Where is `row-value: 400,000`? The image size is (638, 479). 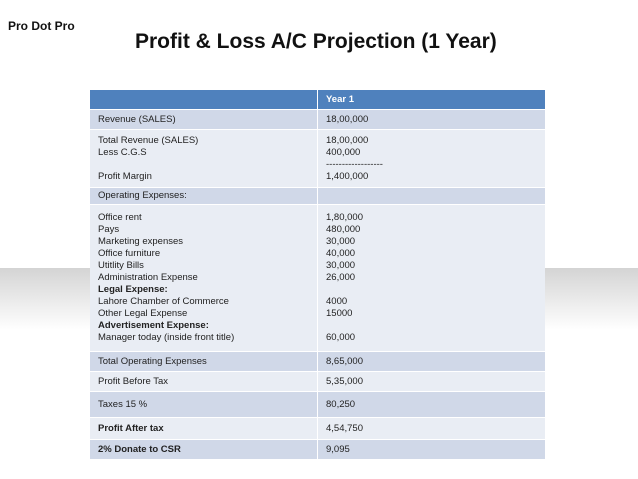 row-value: 400,000 is located at coordinates (343, 152).